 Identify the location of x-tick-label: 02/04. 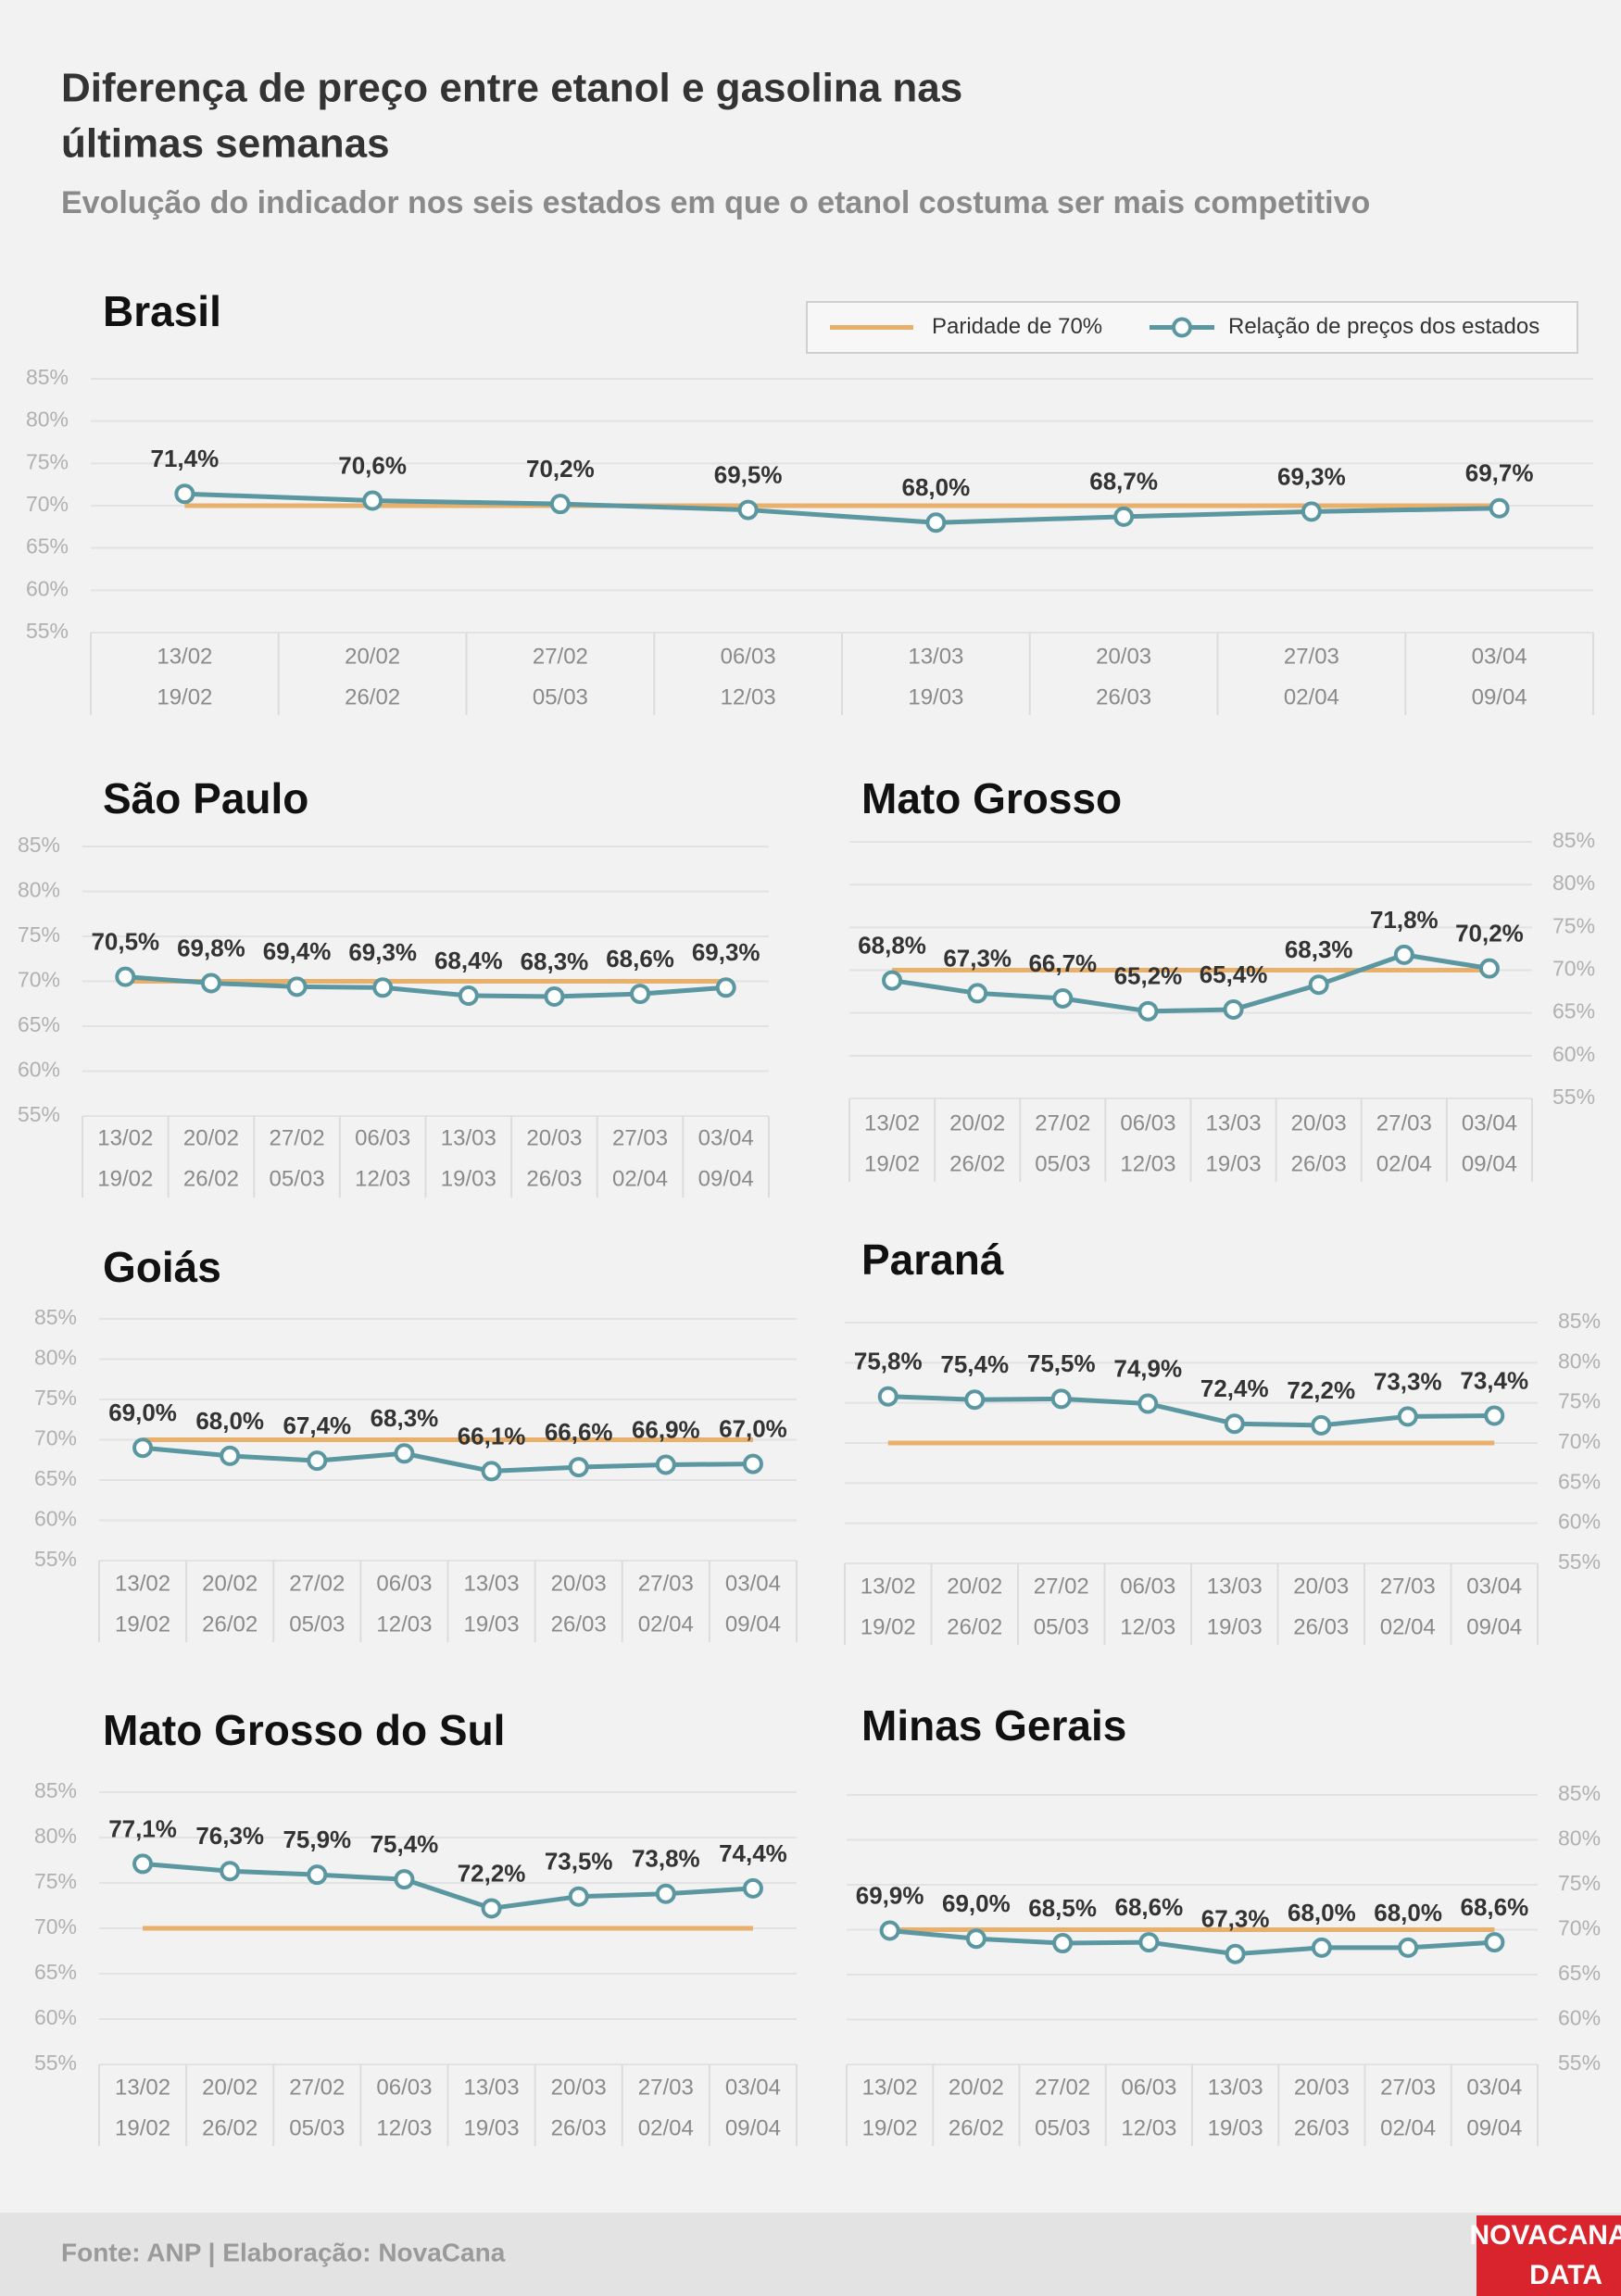
(640, 1178).